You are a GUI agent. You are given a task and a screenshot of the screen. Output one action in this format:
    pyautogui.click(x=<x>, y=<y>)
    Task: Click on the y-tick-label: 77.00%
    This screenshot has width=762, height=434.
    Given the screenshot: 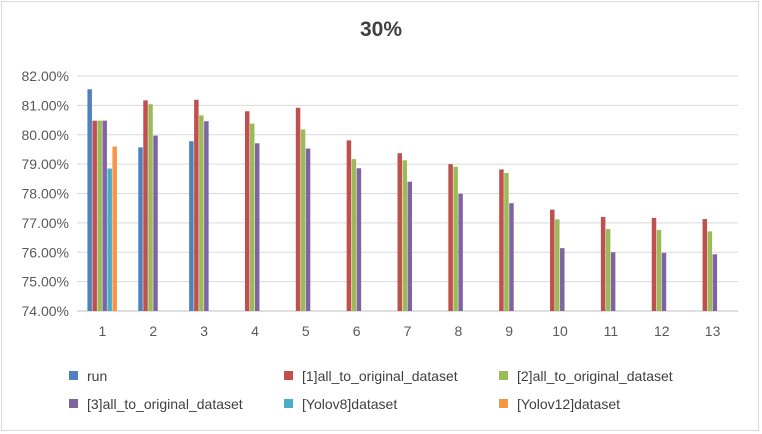 What is the action you would take?
    pyautogui.click(x=45, y=223)
    